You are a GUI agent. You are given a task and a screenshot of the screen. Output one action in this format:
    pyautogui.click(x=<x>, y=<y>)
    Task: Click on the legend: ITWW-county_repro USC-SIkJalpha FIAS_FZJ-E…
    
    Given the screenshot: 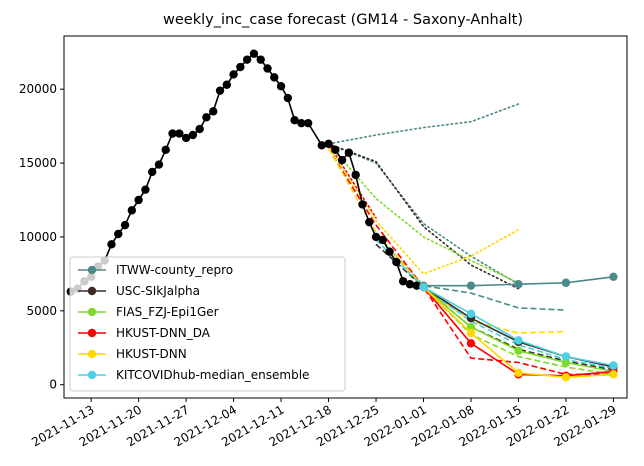 What is the action you would take?
    pyautogui.click(x=207, y=324)
    